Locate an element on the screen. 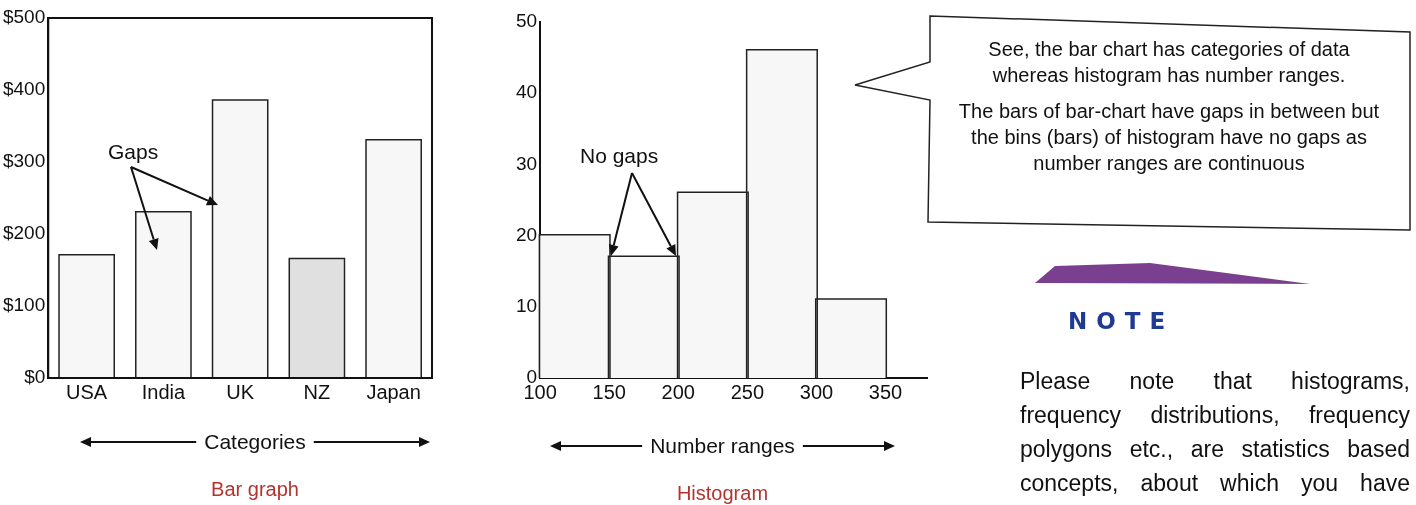  x-tick-label: UK is located at coordinates (240, 391).